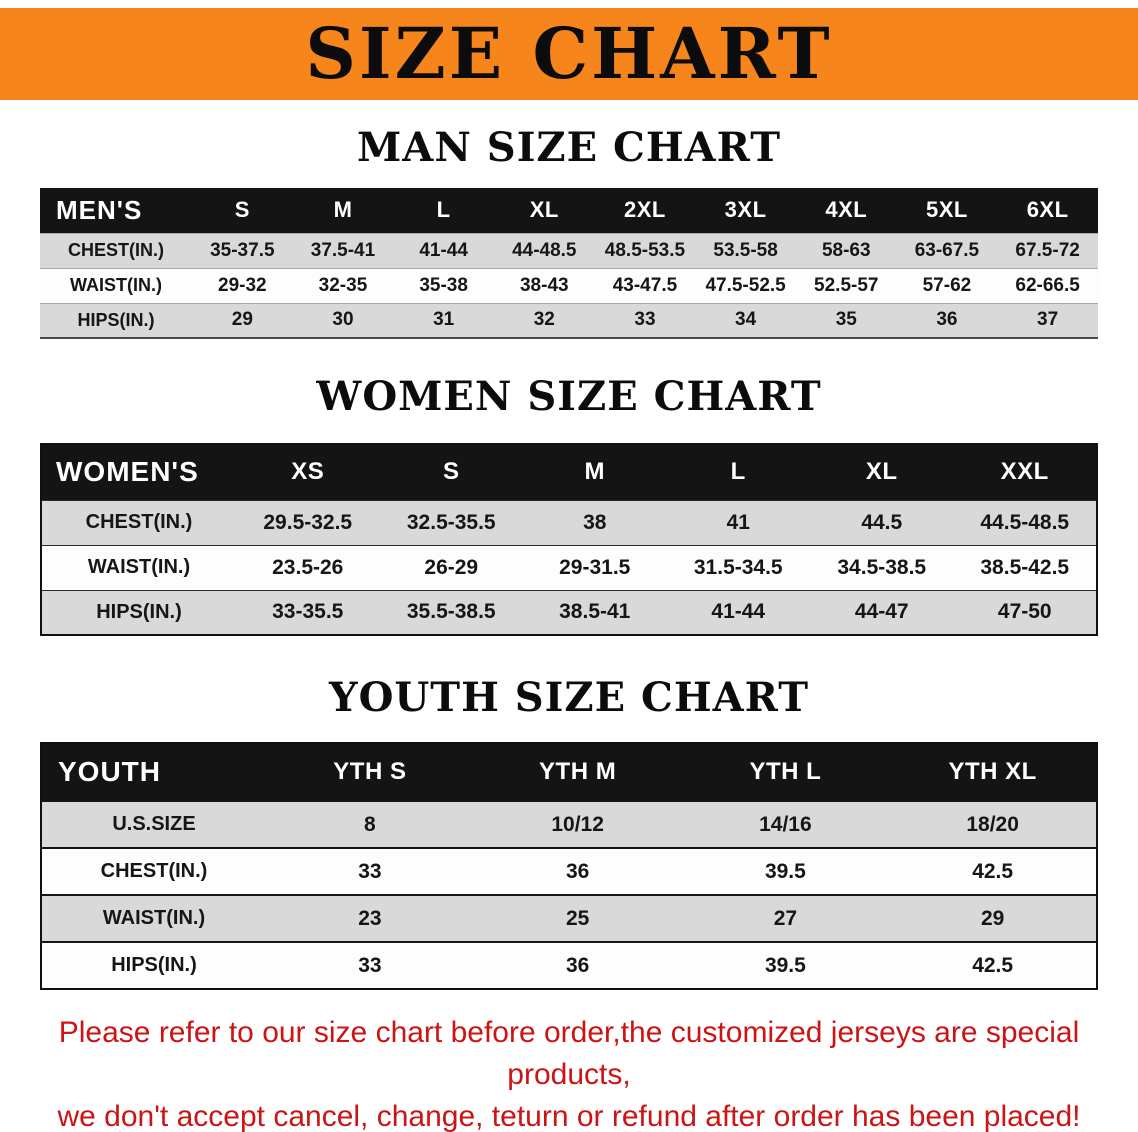  Describe the element at coordinates (993, 772) in the screenshot. I see `column-header: YTH XL` at that location.